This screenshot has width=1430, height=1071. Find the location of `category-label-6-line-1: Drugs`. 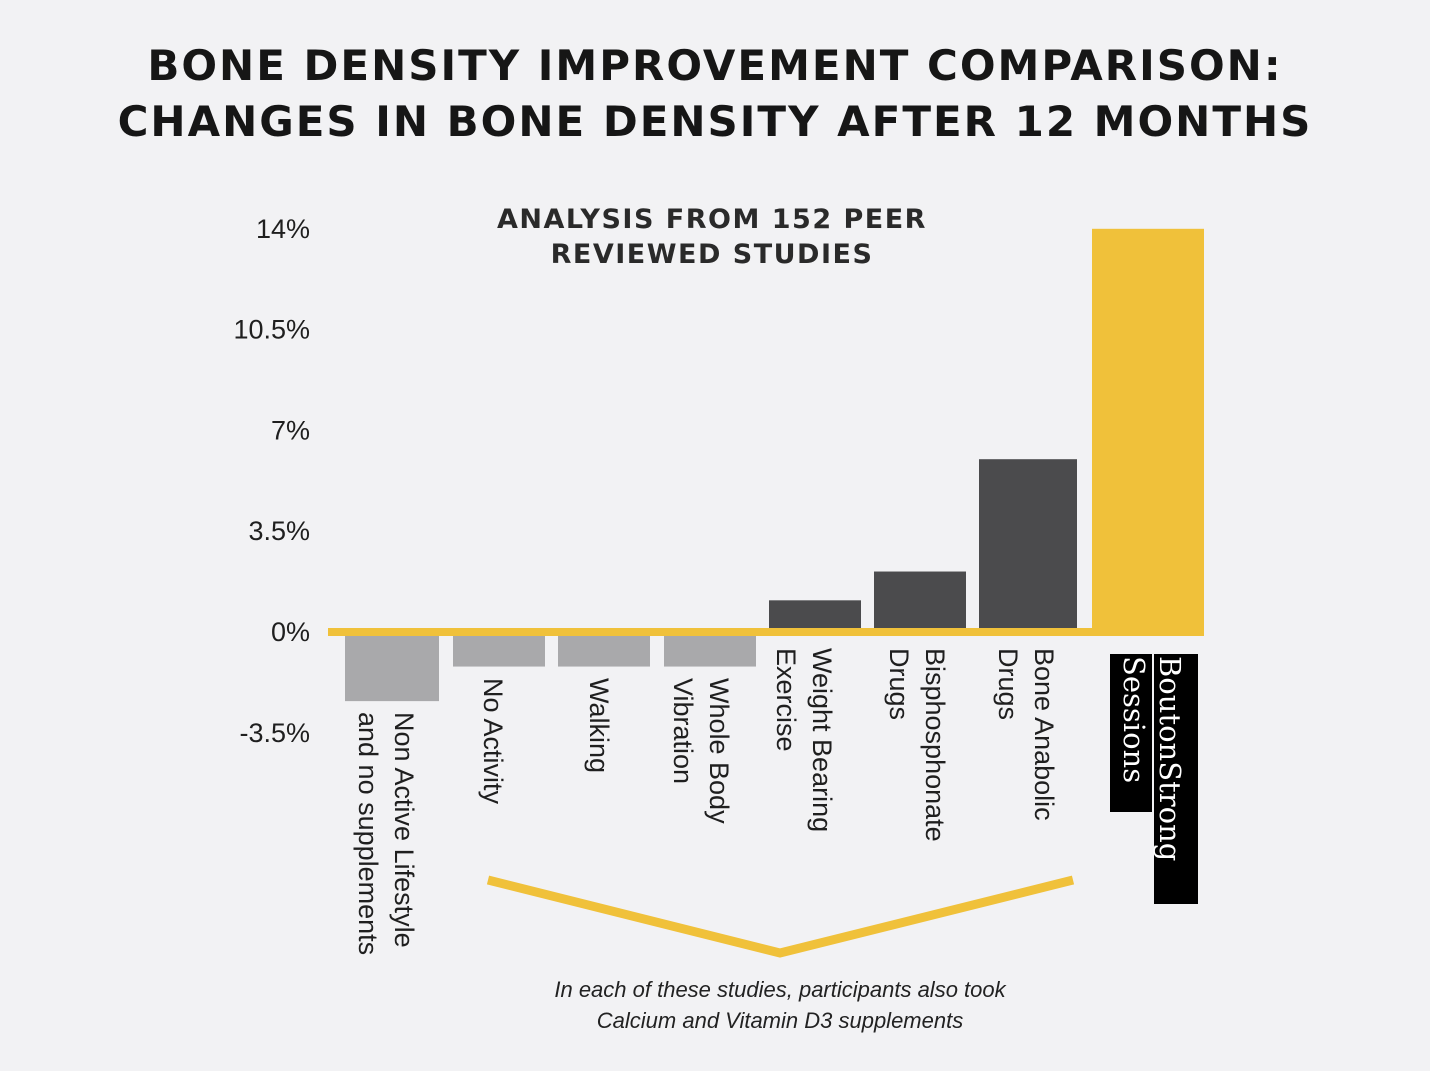

category-label-6-line-1: Drugs is located at coordinates (1008, 684).